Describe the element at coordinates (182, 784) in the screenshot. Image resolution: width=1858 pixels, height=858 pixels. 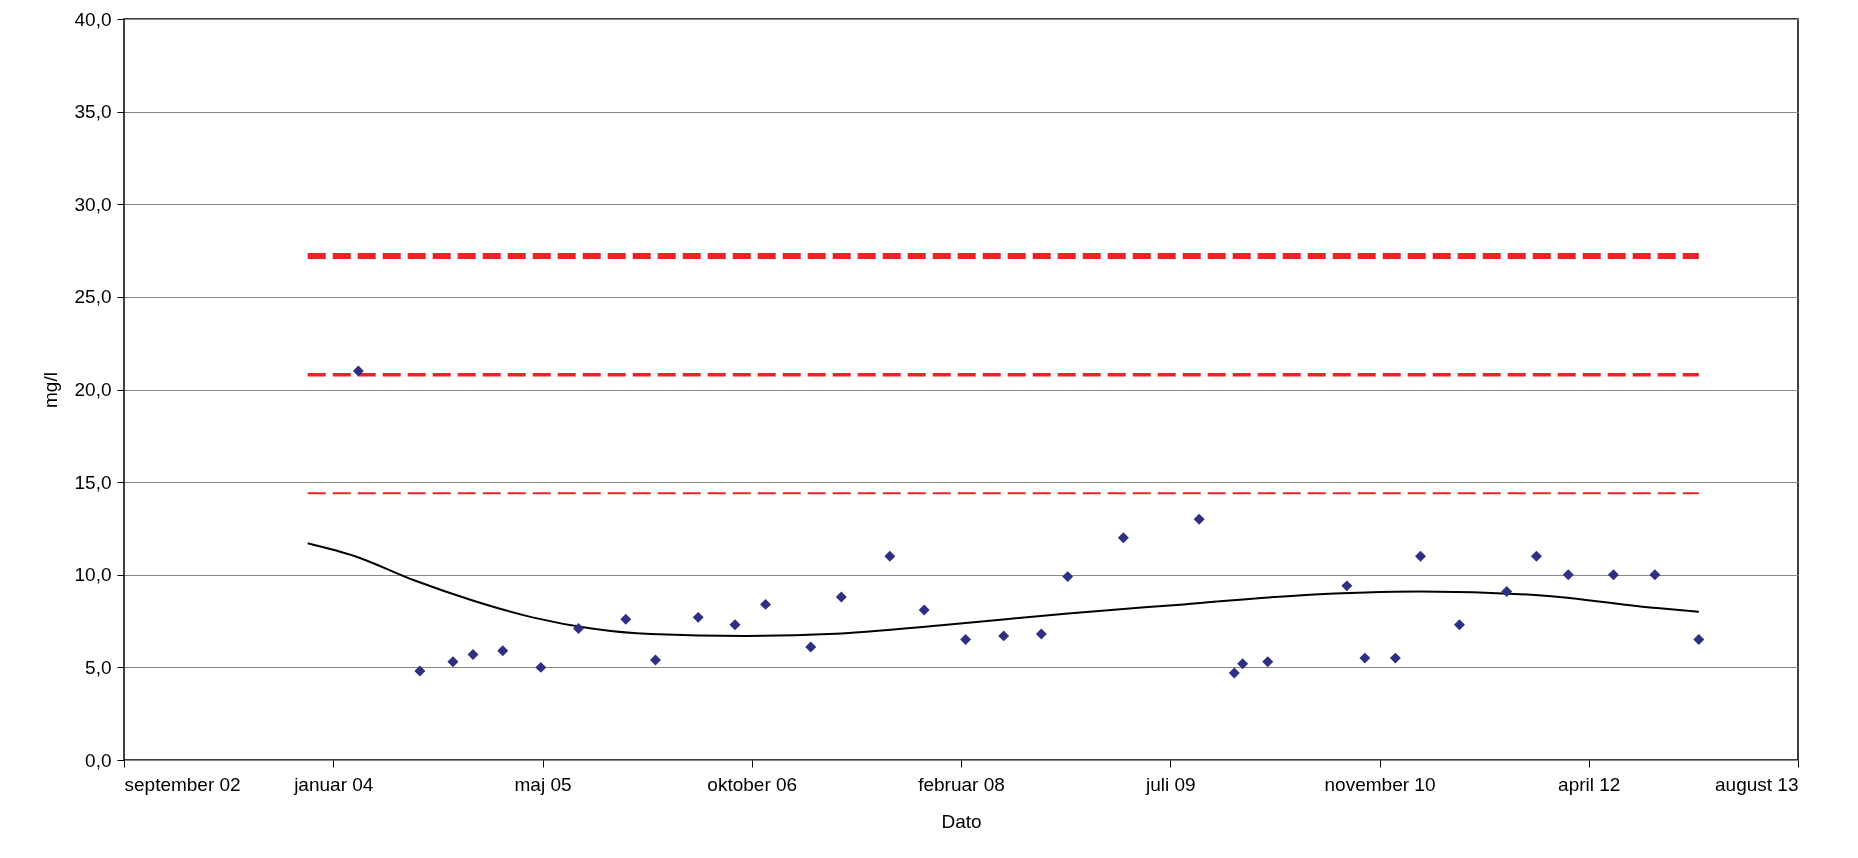
I see `x-tick-label: september 02` at that location.